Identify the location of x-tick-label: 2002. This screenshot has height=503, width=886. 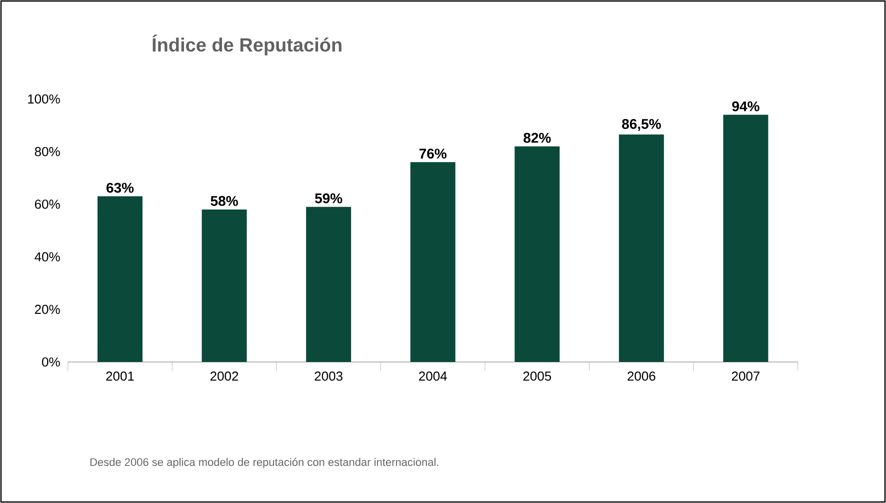
(224, 376).